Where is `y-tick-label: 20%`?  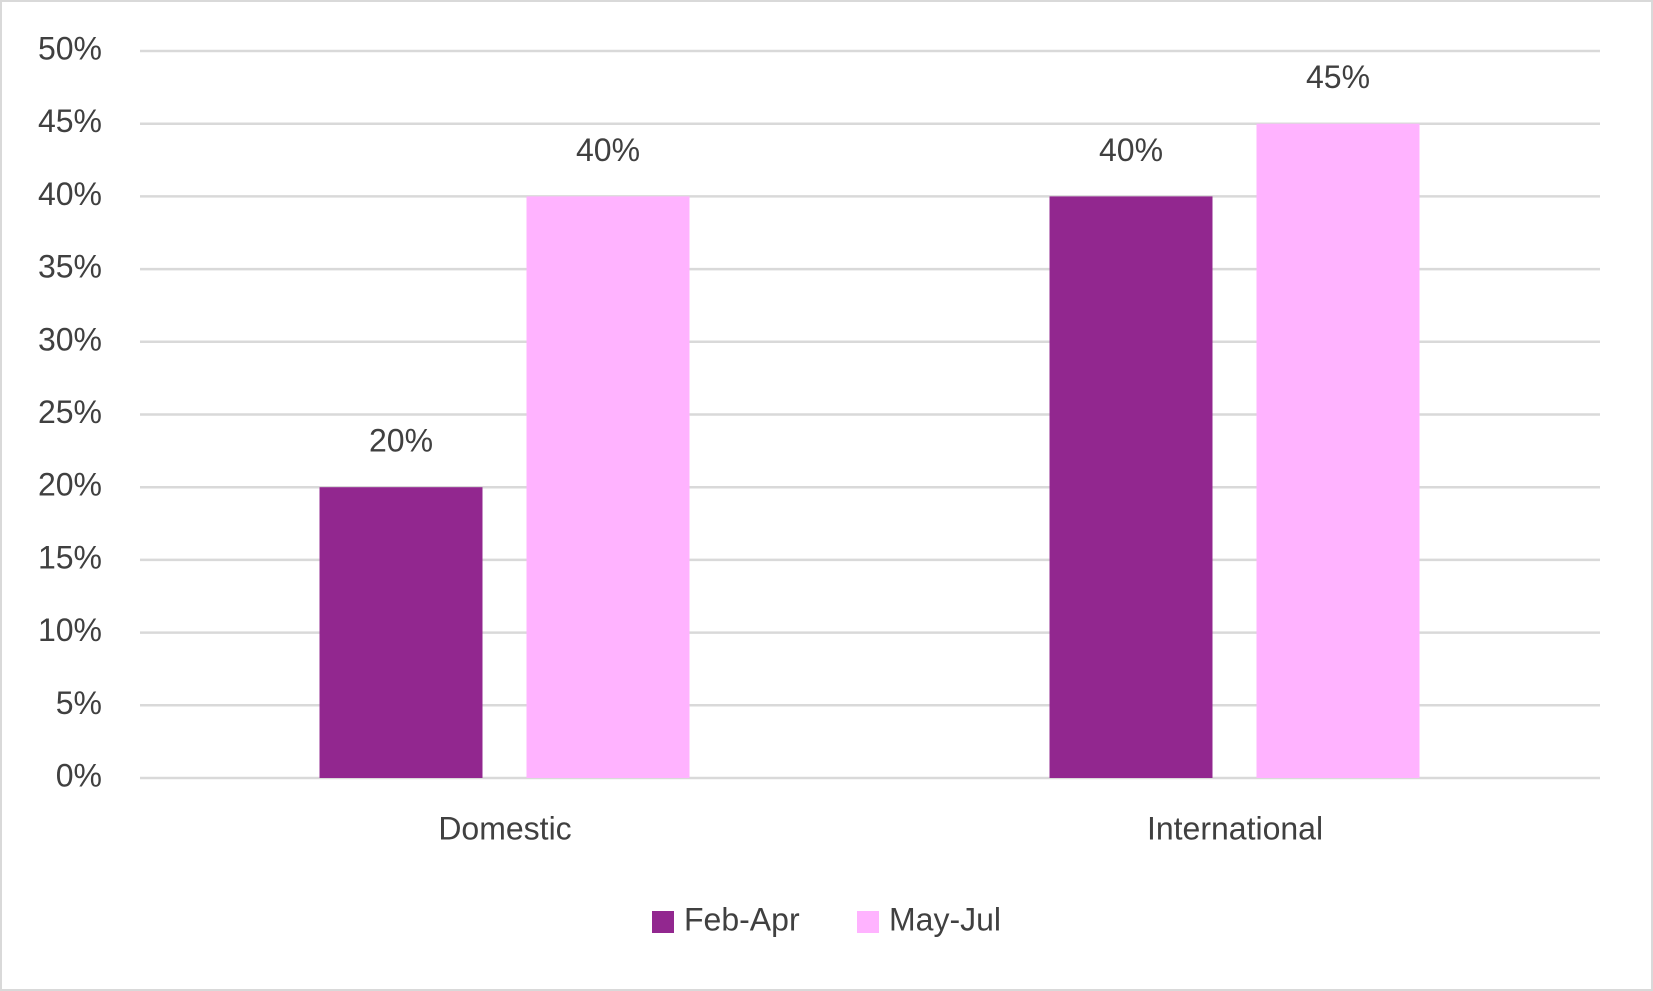 y-tick-label: 20% is located at coordinates (70, 485).